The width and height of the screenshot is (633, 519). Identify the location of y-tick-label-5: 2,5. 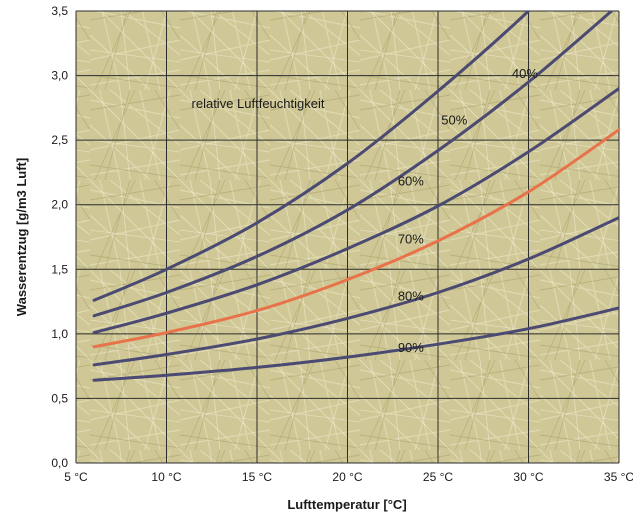
(59, 140).